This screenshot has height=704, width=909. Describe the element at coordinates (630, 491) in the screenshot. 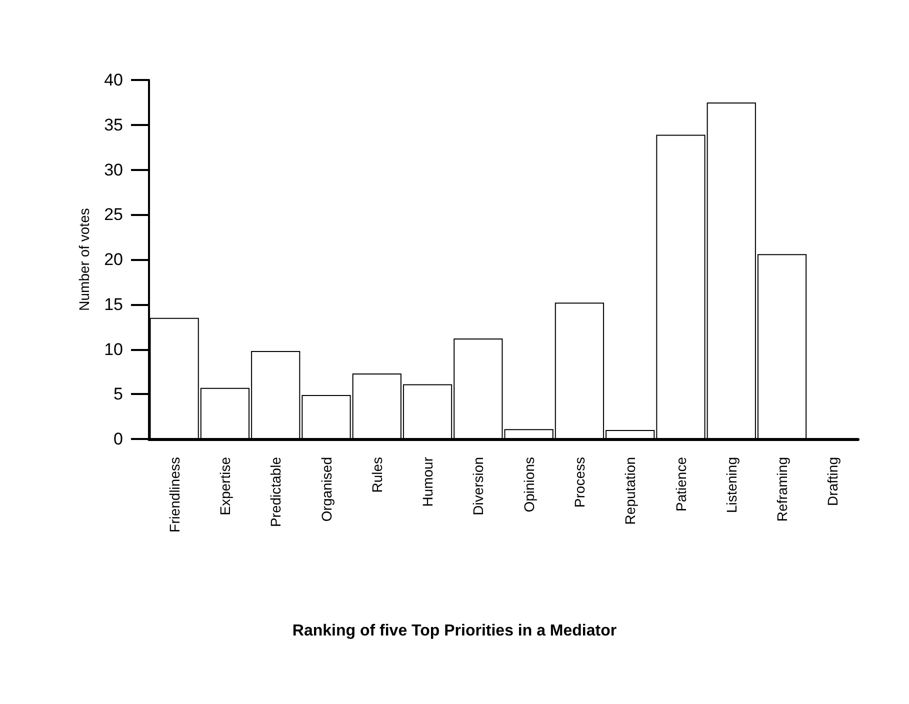

I see `x-tick-label: Reputation` at that location.